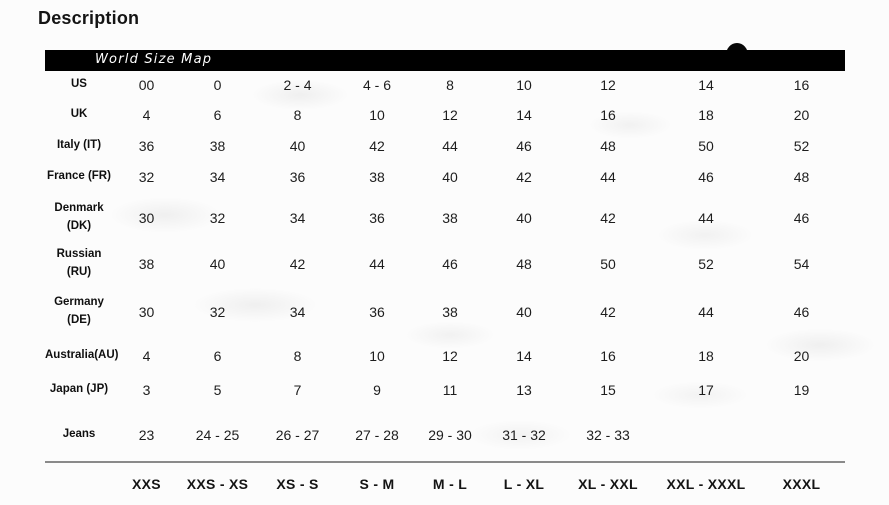 The height and width of the screenshot is (505, 889). Describe the element at coordinates (801, 264) in the screenshot. I see `size-cell: 54` at that location.